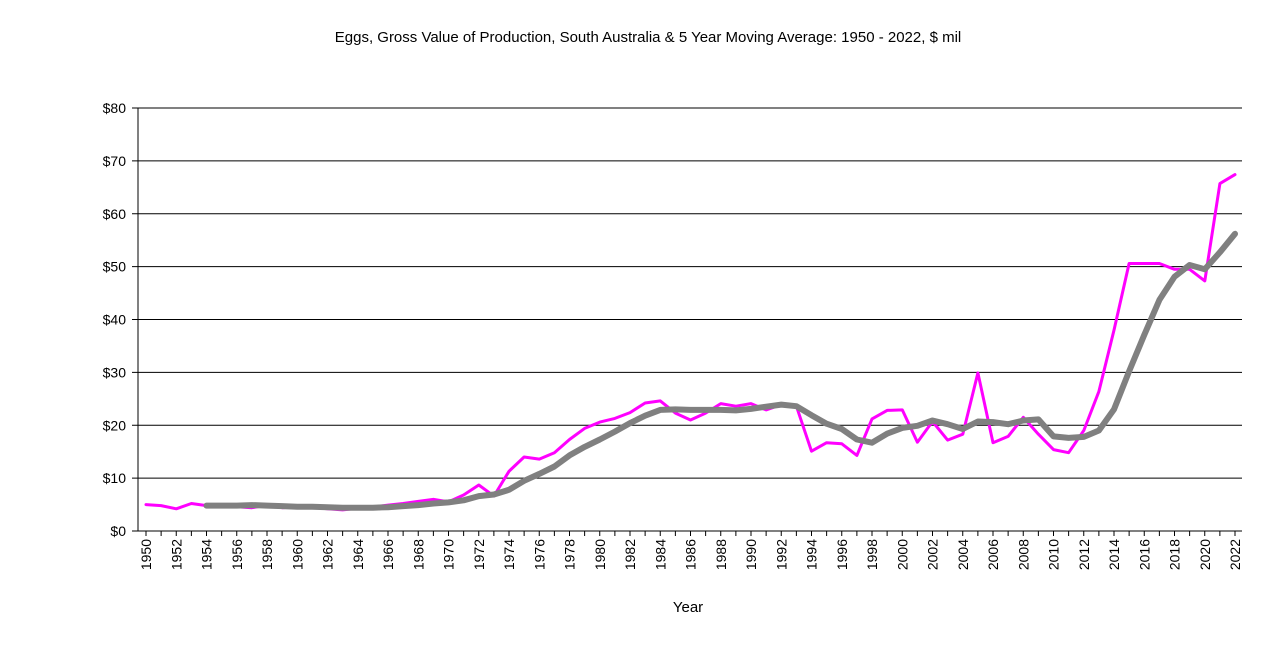 The image size is (1268, 663). I want to click on x-tick-label: 2020, so click(1205, 554).